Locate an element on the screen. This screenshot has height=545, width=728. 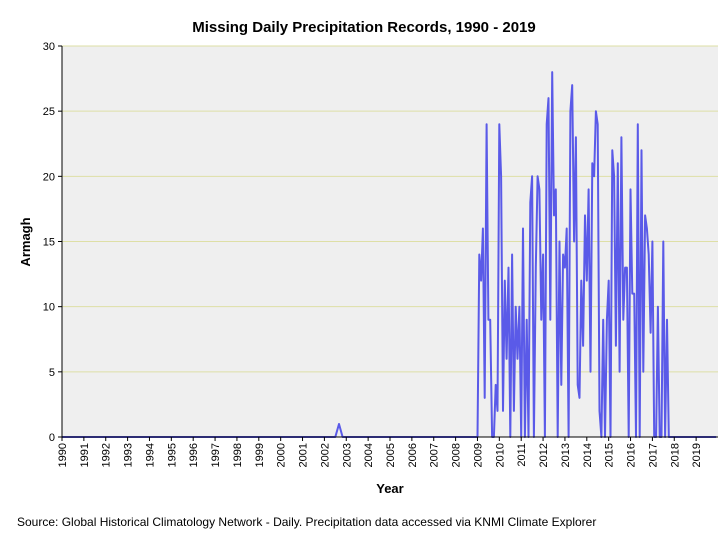
x-tick-label: 2002 is located at coordinates (325, 455).